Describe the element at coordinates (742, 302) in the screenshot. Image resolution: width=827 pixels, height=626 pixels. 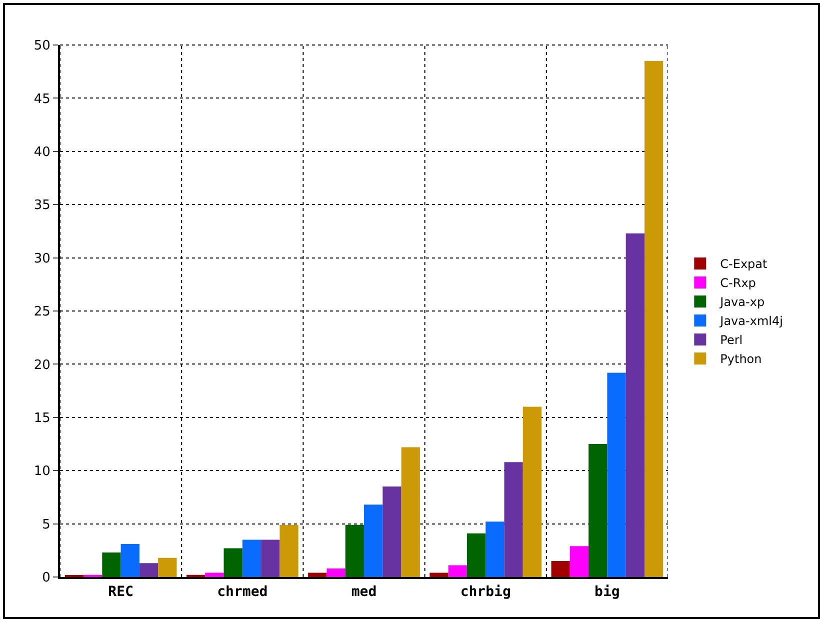
I see `legend-label: Java-xp` at that location.